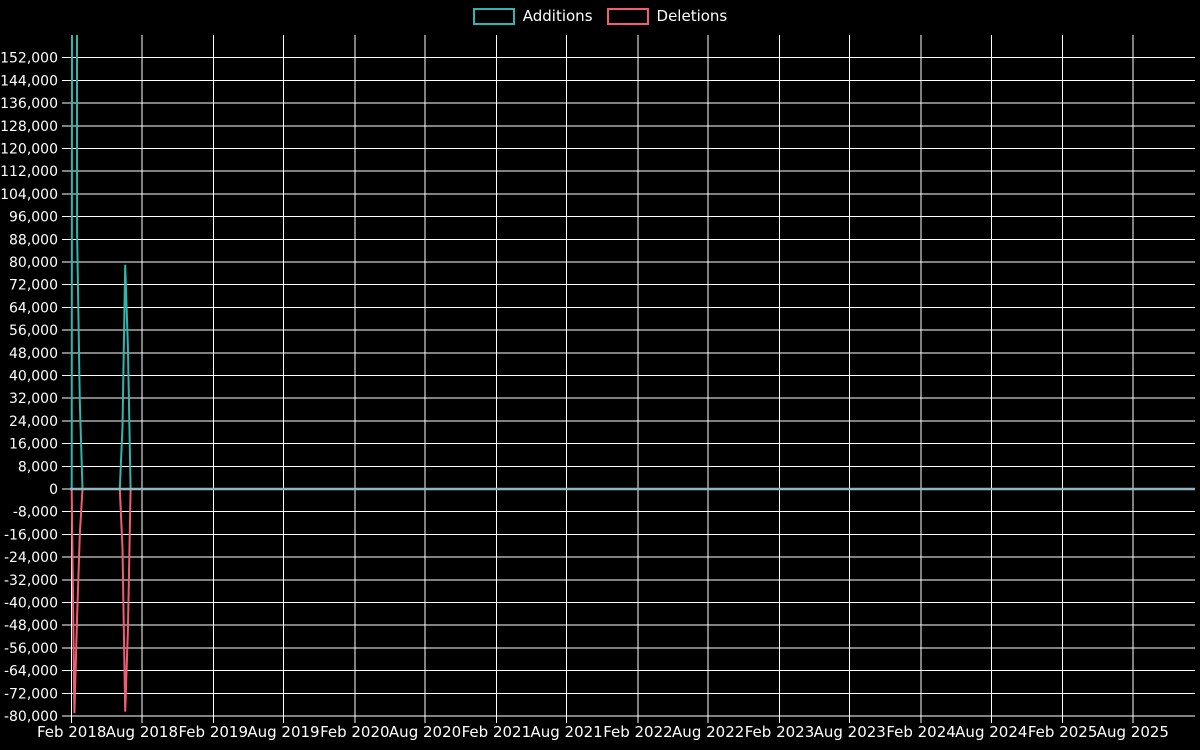 Image resolution: width=1200 pixels, height=750 pixels. Describe the element at coordinates (29, 81) in the screenshot. I see `y-tick-label: 144,000` at that location.